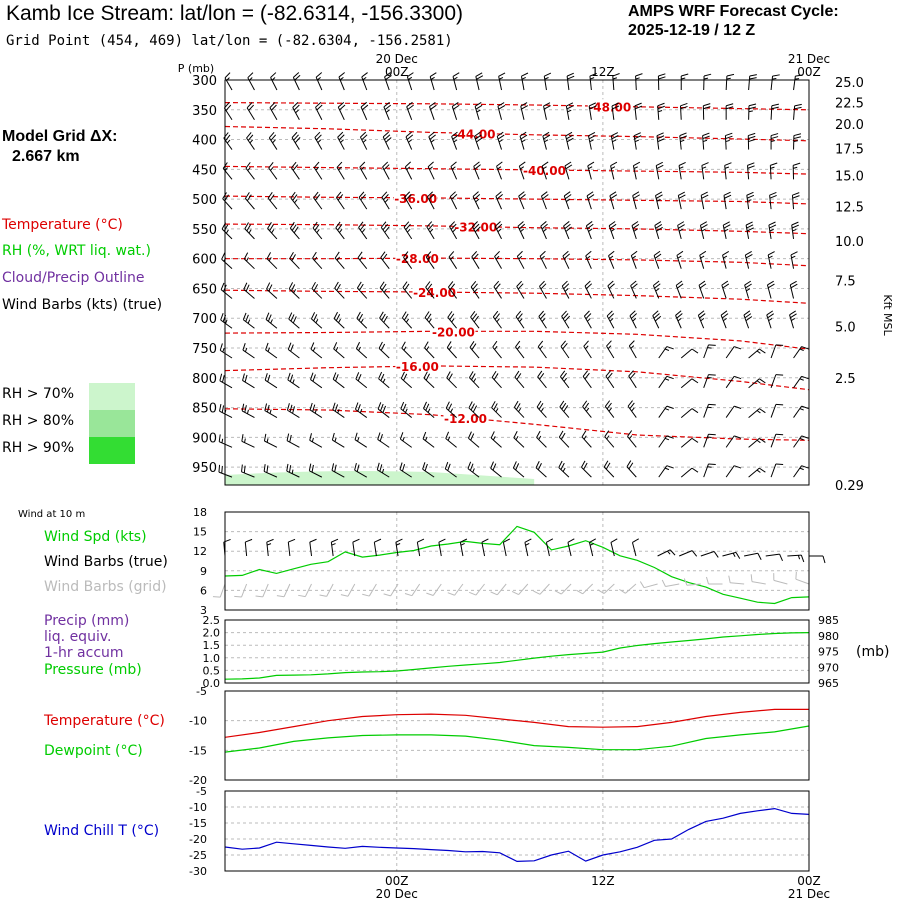 This screenshot has height=900, width=900. I want to click on pressure-tick-label: 700, so click(204, 319).